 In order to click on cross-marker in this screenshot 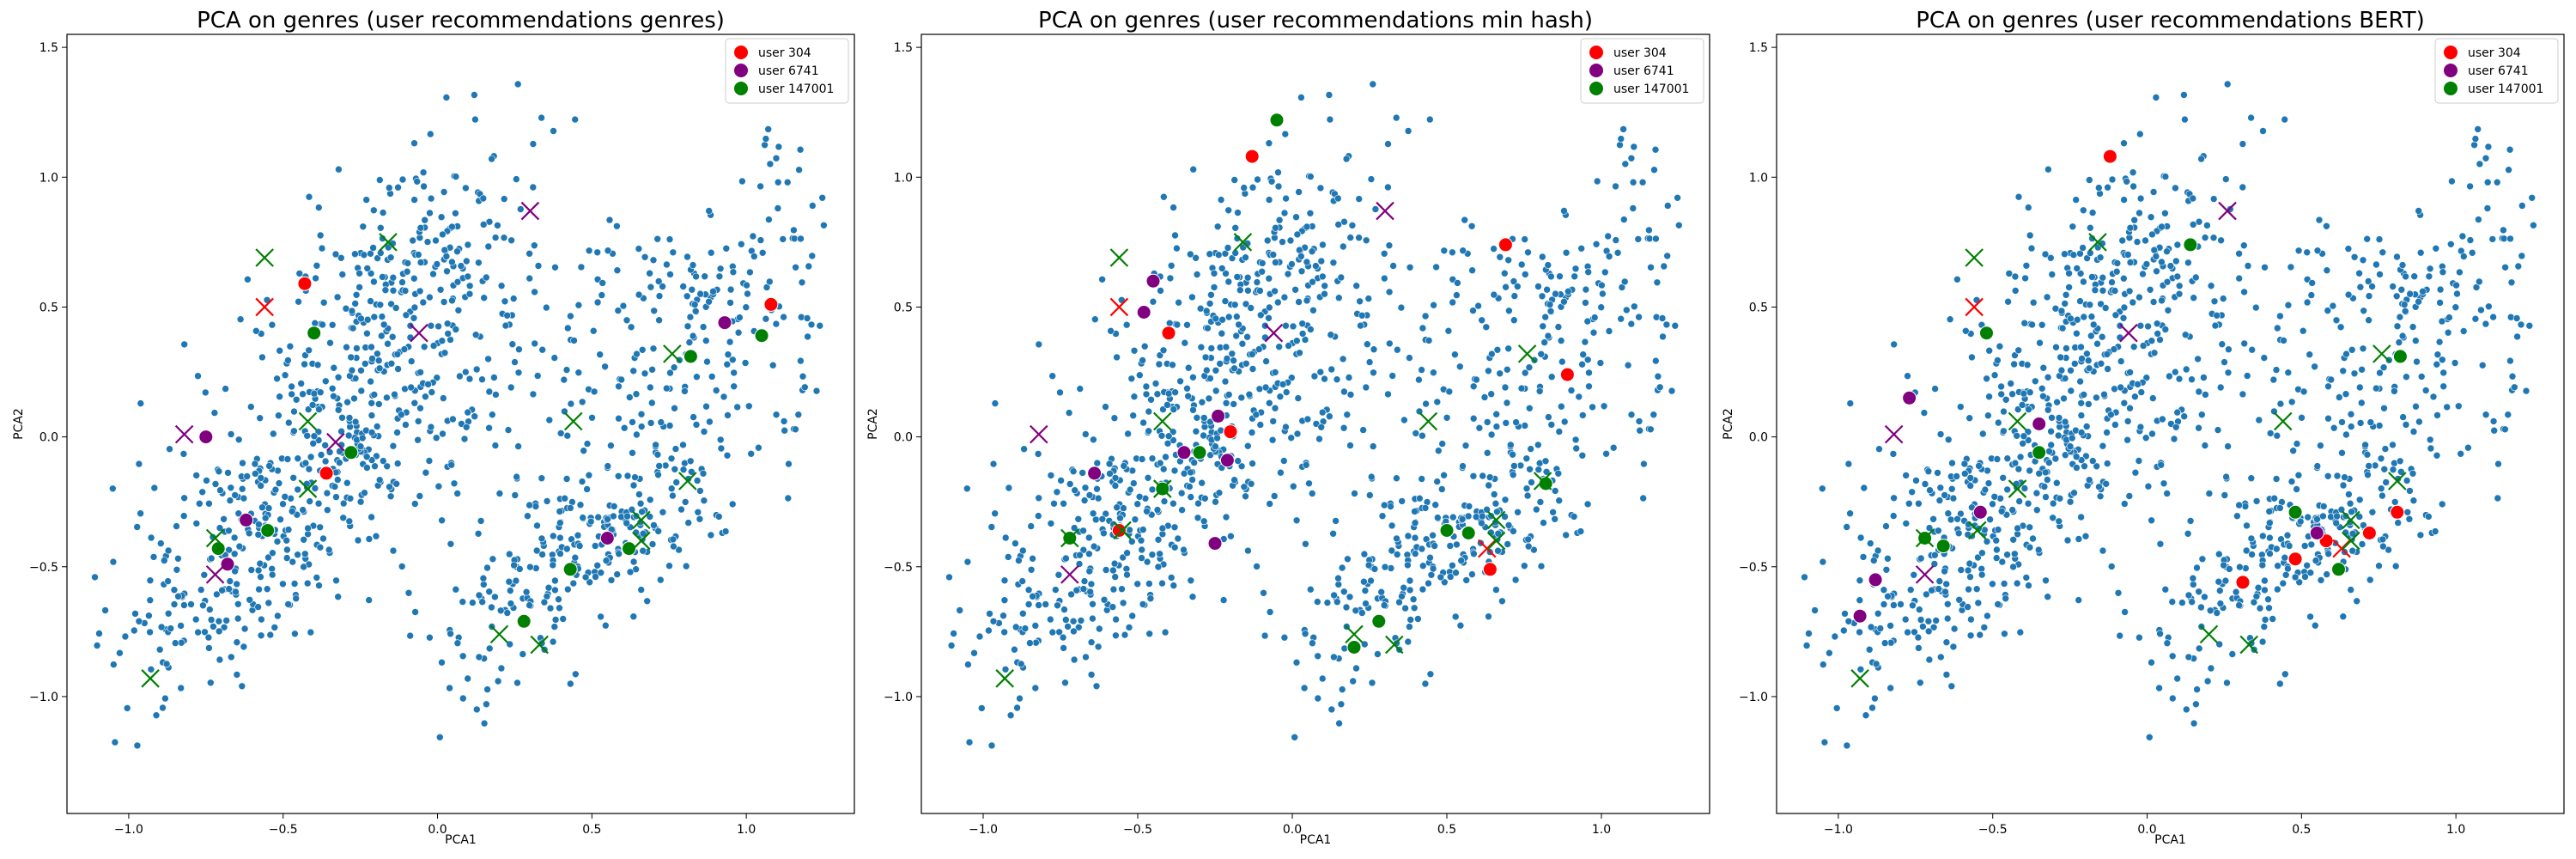, I will do `click(673, 353)`.